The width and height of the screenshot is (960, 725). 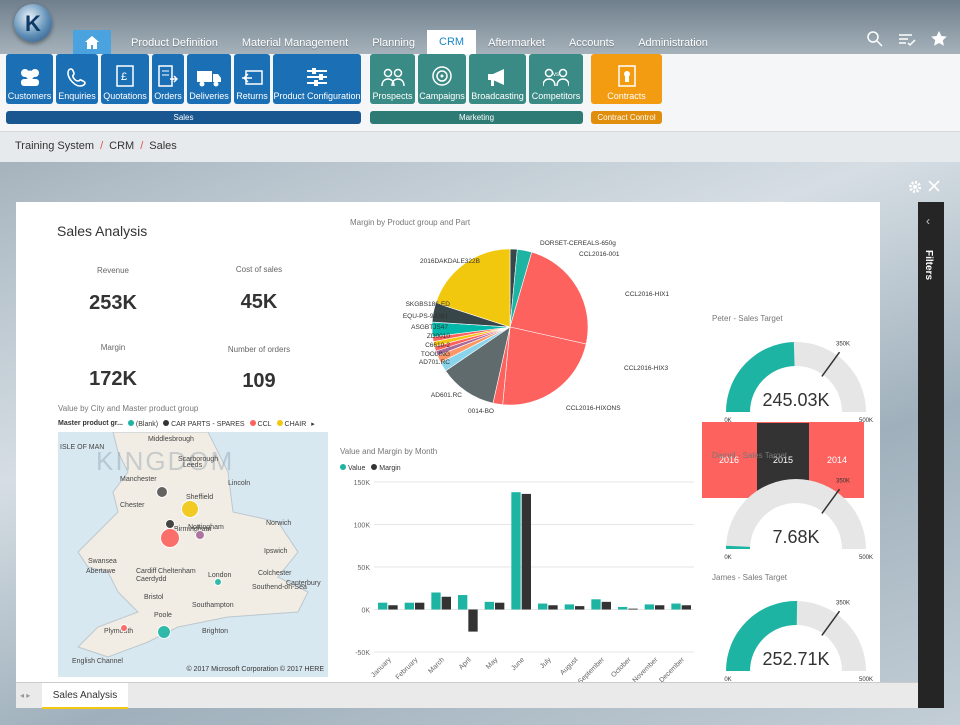 What do you see at coordinates (439, 336) in the screenshot?
I see `pie-label: ZD0010` at bounding box center [439, 336].